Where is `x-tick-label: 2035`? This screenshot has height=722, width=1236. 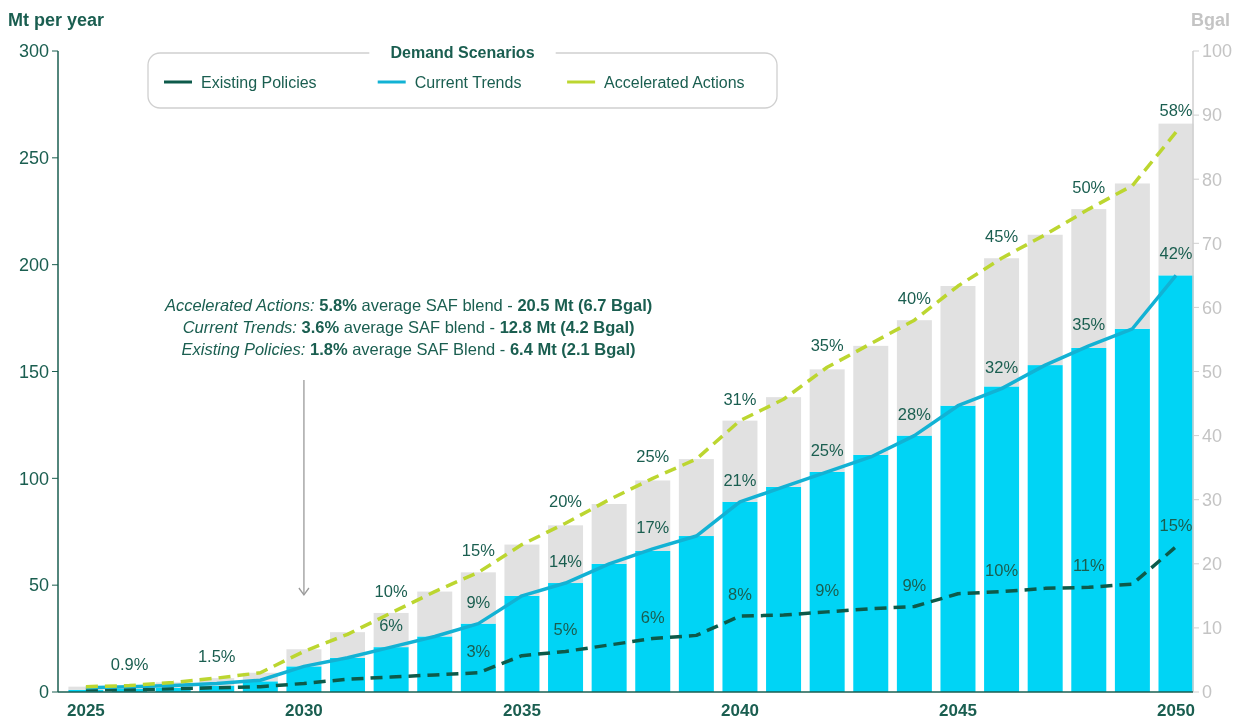 x-tick-label: 2035 is located at coordinates (522, 710).